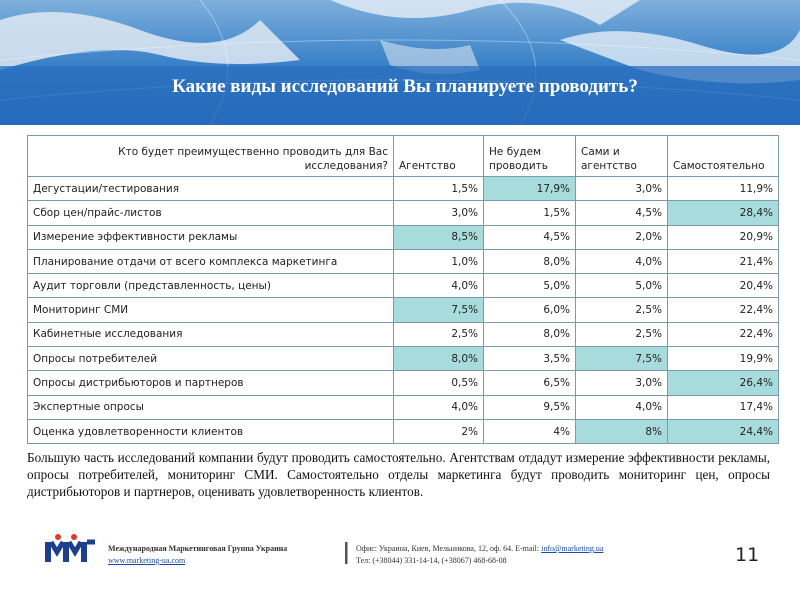 The height and width of the screenshot is (600, 800). I want to click on row-label: Опросы потребителей, so click(210, 359).